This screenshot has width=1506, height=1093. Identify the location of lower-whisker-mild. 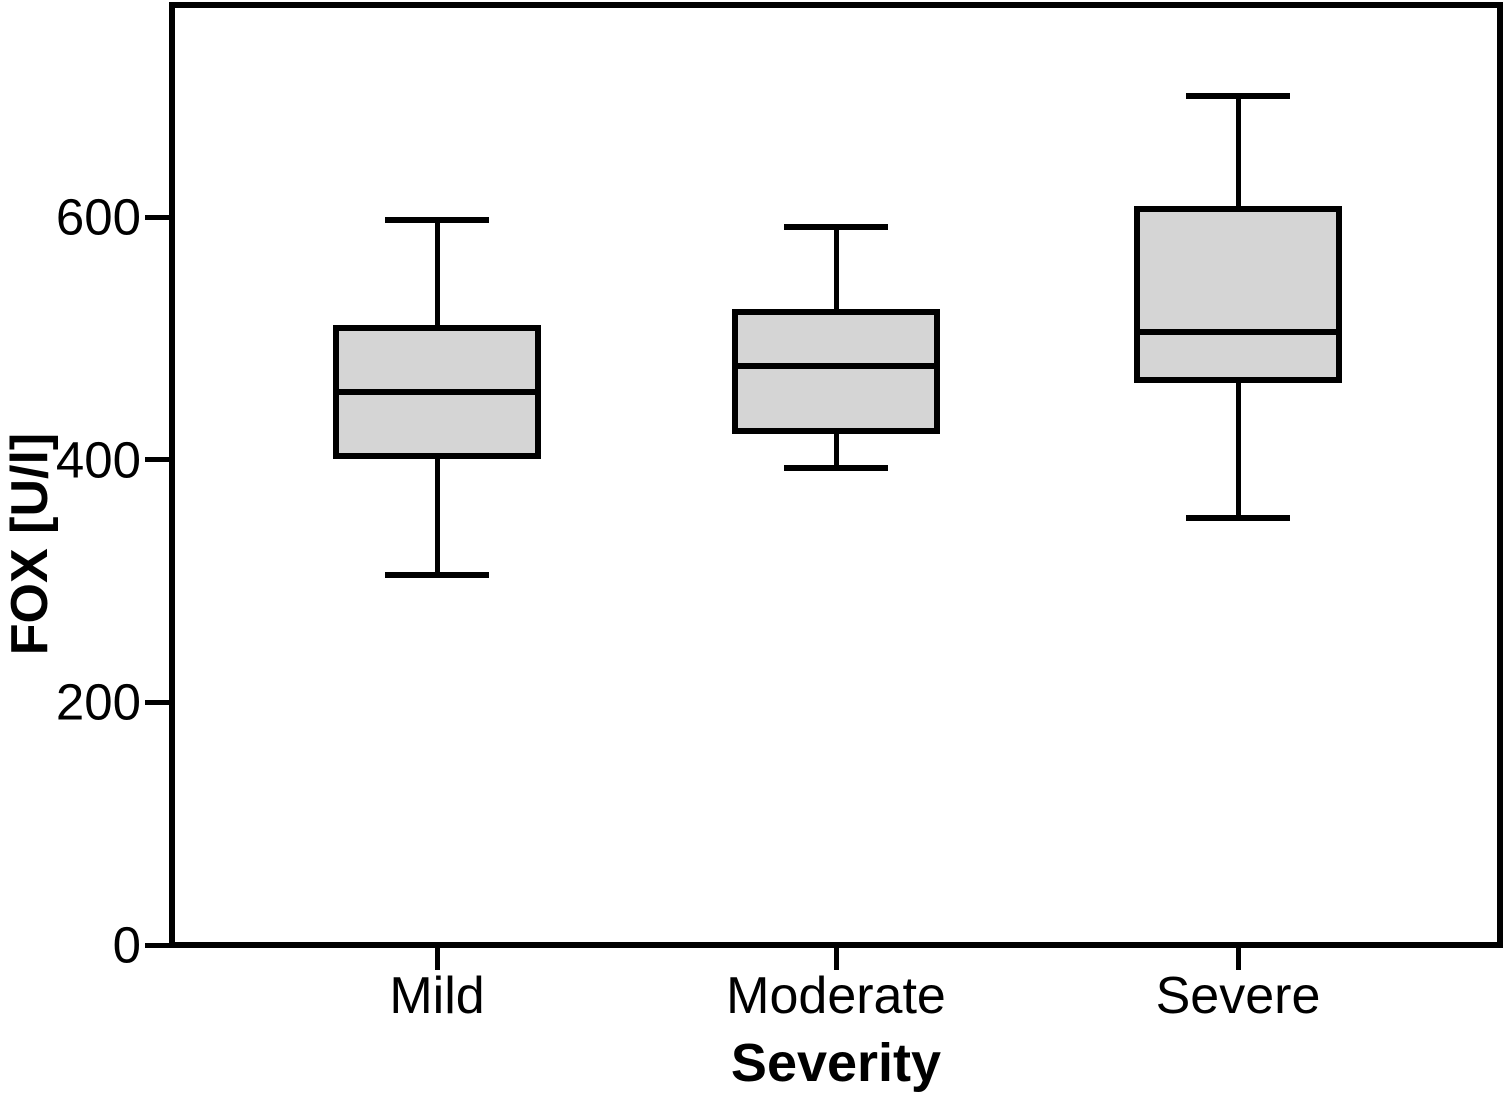
(437, 516).